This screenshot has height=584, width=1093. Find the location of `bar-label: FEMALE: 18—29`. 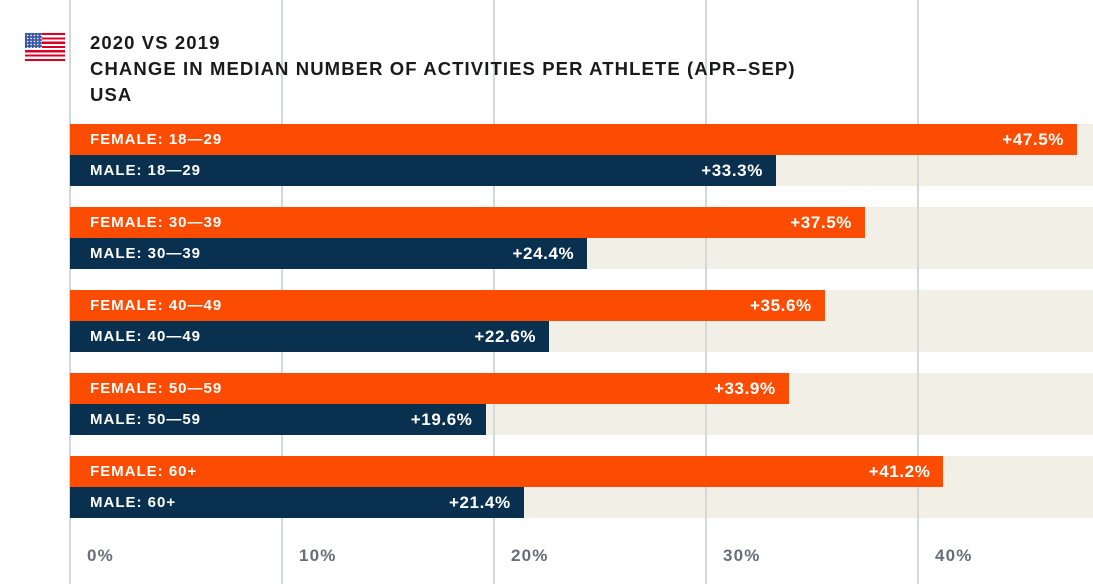

bar-label: FEMALE: 18—29 is located at coordinates (156, 139).